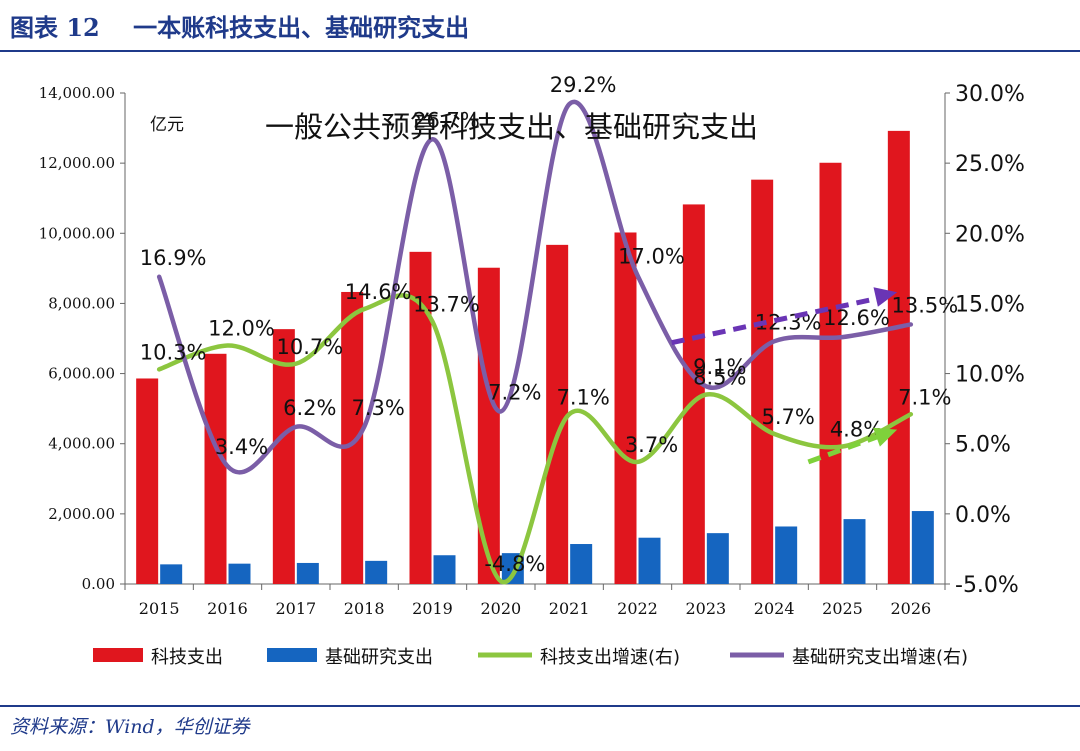 This screenshot has height=751, width=1080. Describe the element at coordinates (77, 233) in the screenshot. I see `y-tick-label-left: 10,000.00` at that location.